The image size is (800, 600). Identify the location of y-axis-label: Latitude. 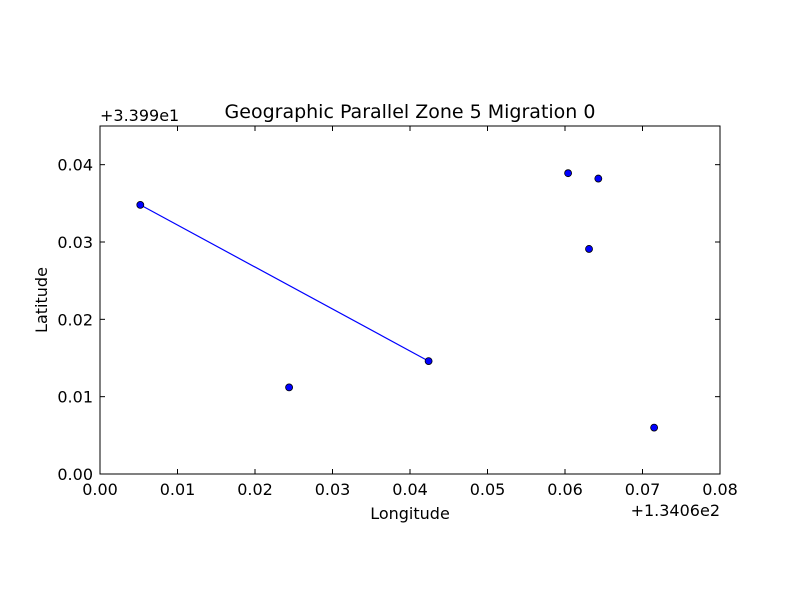
(41, 300).